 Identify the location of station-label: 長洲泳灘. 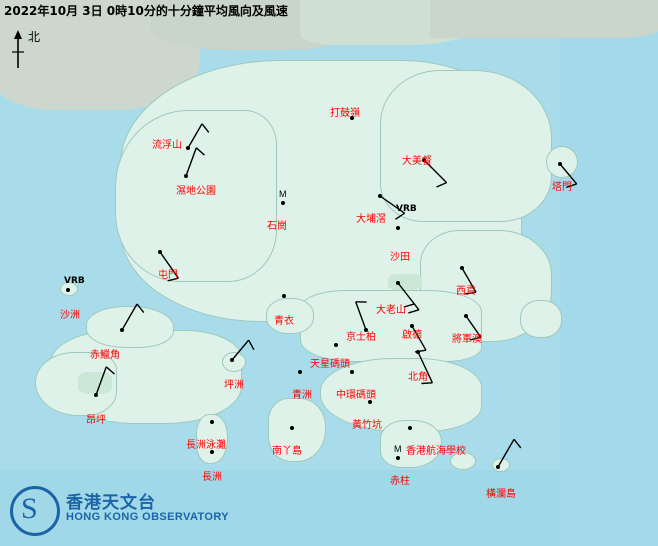
(206, 445).